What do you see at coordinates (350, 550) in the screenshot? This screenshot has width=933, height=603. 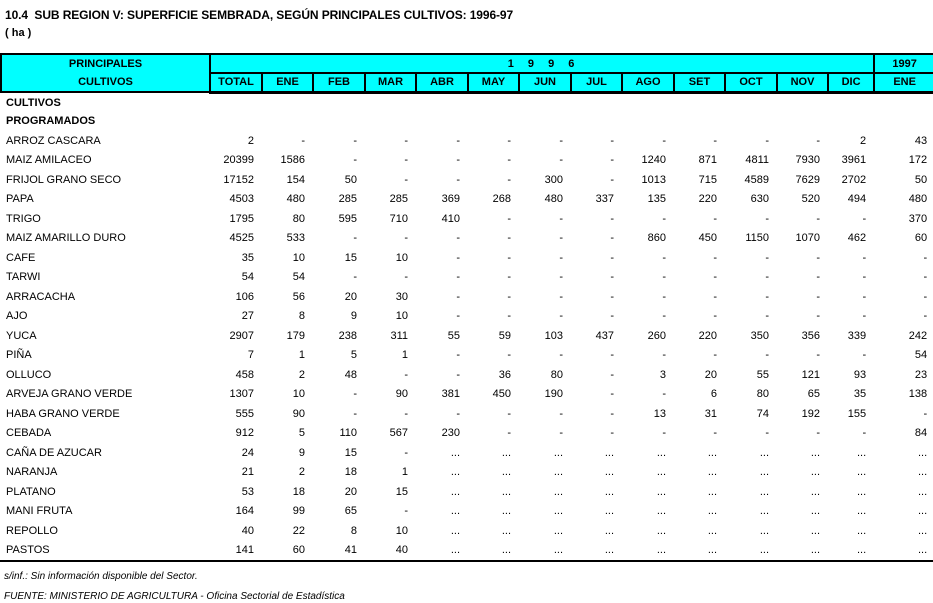 I see `value-cell: 41` at bounding box center [350, 550].